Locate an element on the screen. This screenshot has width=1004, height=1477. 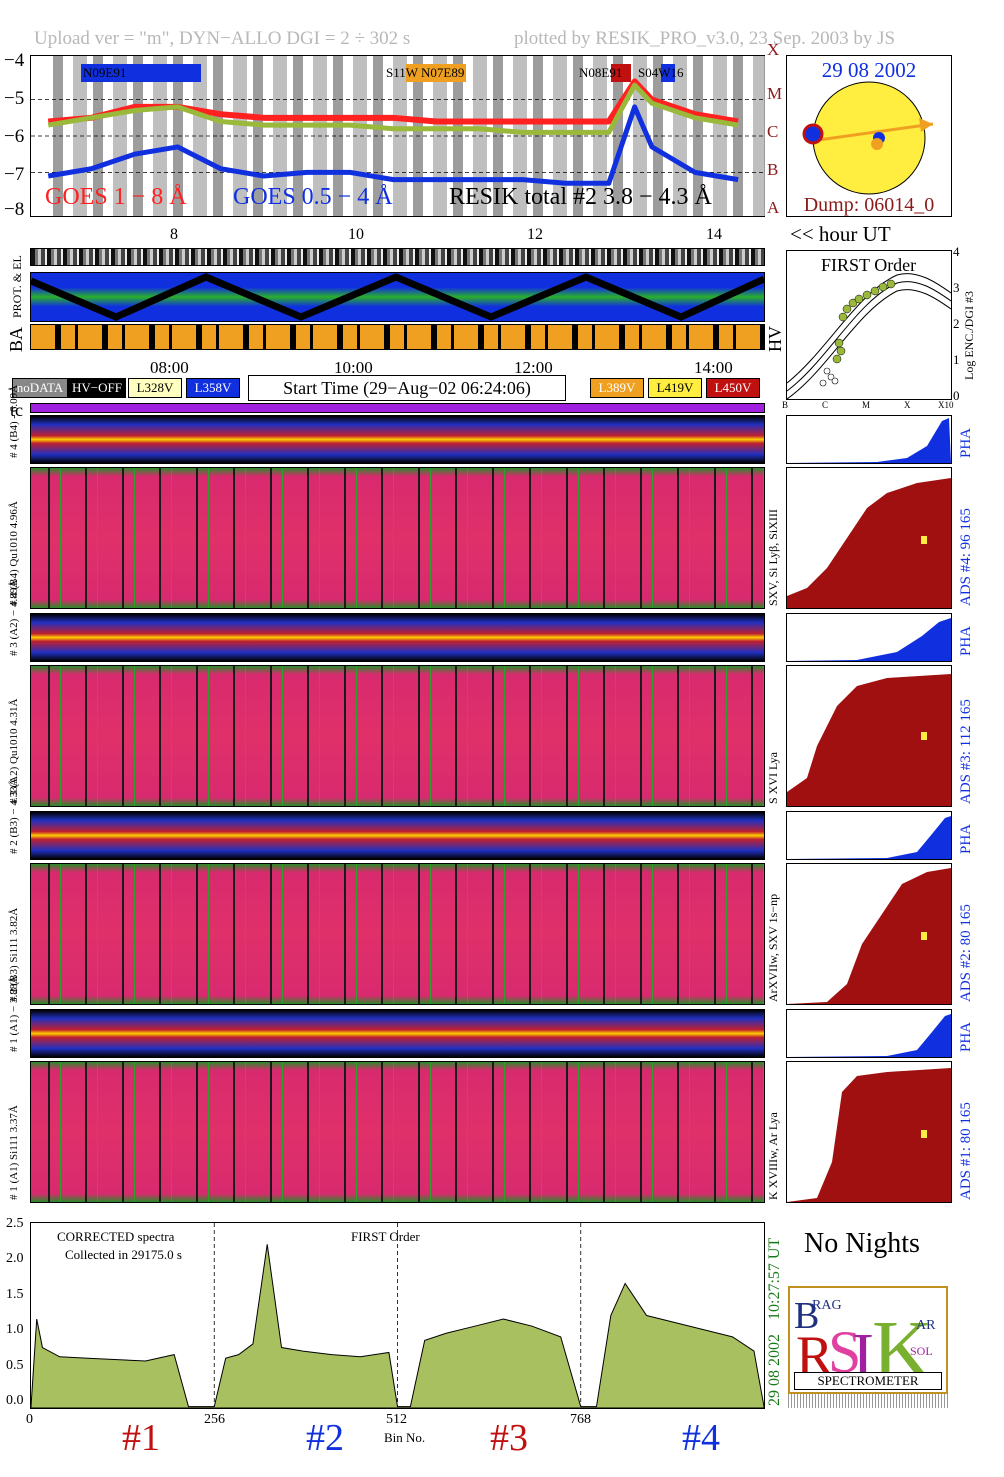
goes-class-m: M is located at coordinates (775, 93).